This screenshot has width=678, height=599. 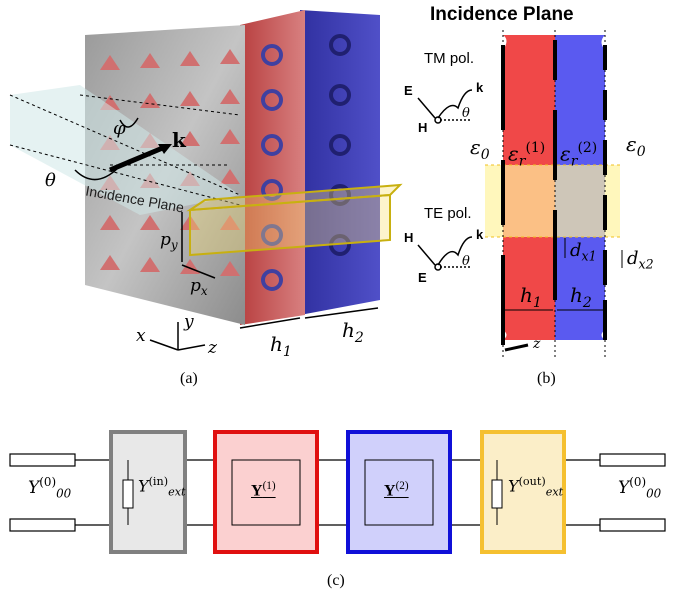 What do you see at coordinates (579, 155) in the screenshot?
I see `eps-r2: εr(2)` at bounding box center [579, 155].